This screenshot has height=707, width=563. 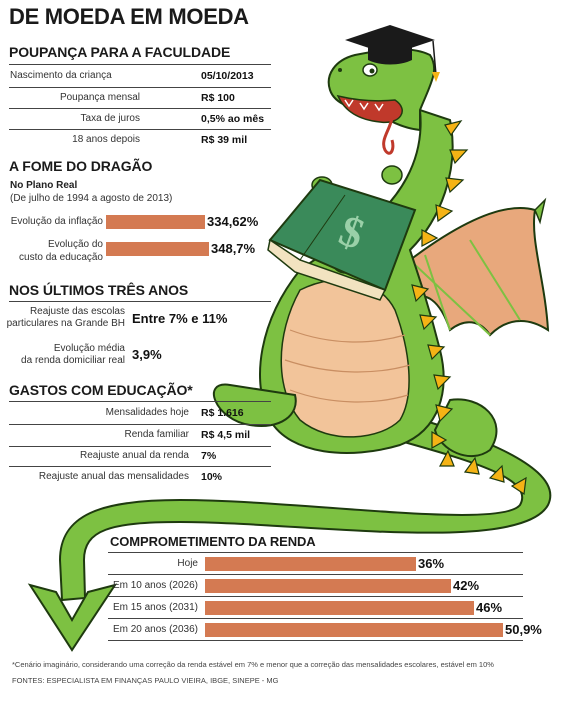 I want to click on bar-value-label: 50,9%, so click(x=523, y=629).